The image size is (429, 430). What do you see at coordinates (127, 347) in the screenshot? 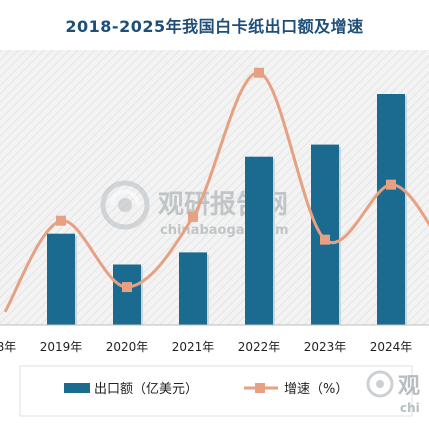
I see `x-tick-label: 2020年` at bounding box center [127, 347].